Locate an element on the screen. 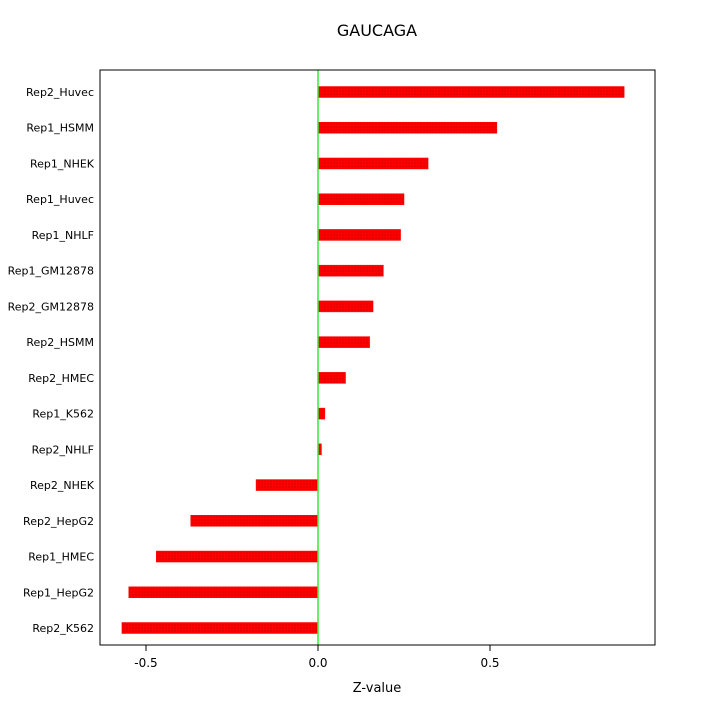  category-label: Rep2_K562 is located at coordinates (63, 628).